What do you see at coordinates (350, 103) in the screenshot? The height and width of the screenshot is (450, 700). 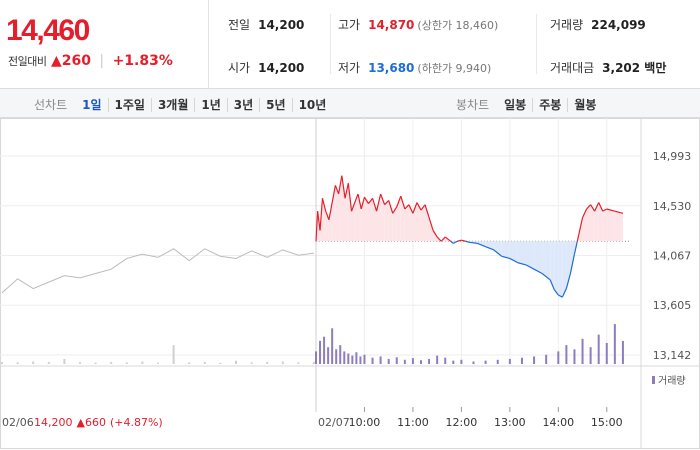 I see `chart-toolbar: 선차트 1일 1주일 3개월 1년 3년 5년 10년 봉차트 일봉 주봉 월봉` at bounding box center [350, 103].